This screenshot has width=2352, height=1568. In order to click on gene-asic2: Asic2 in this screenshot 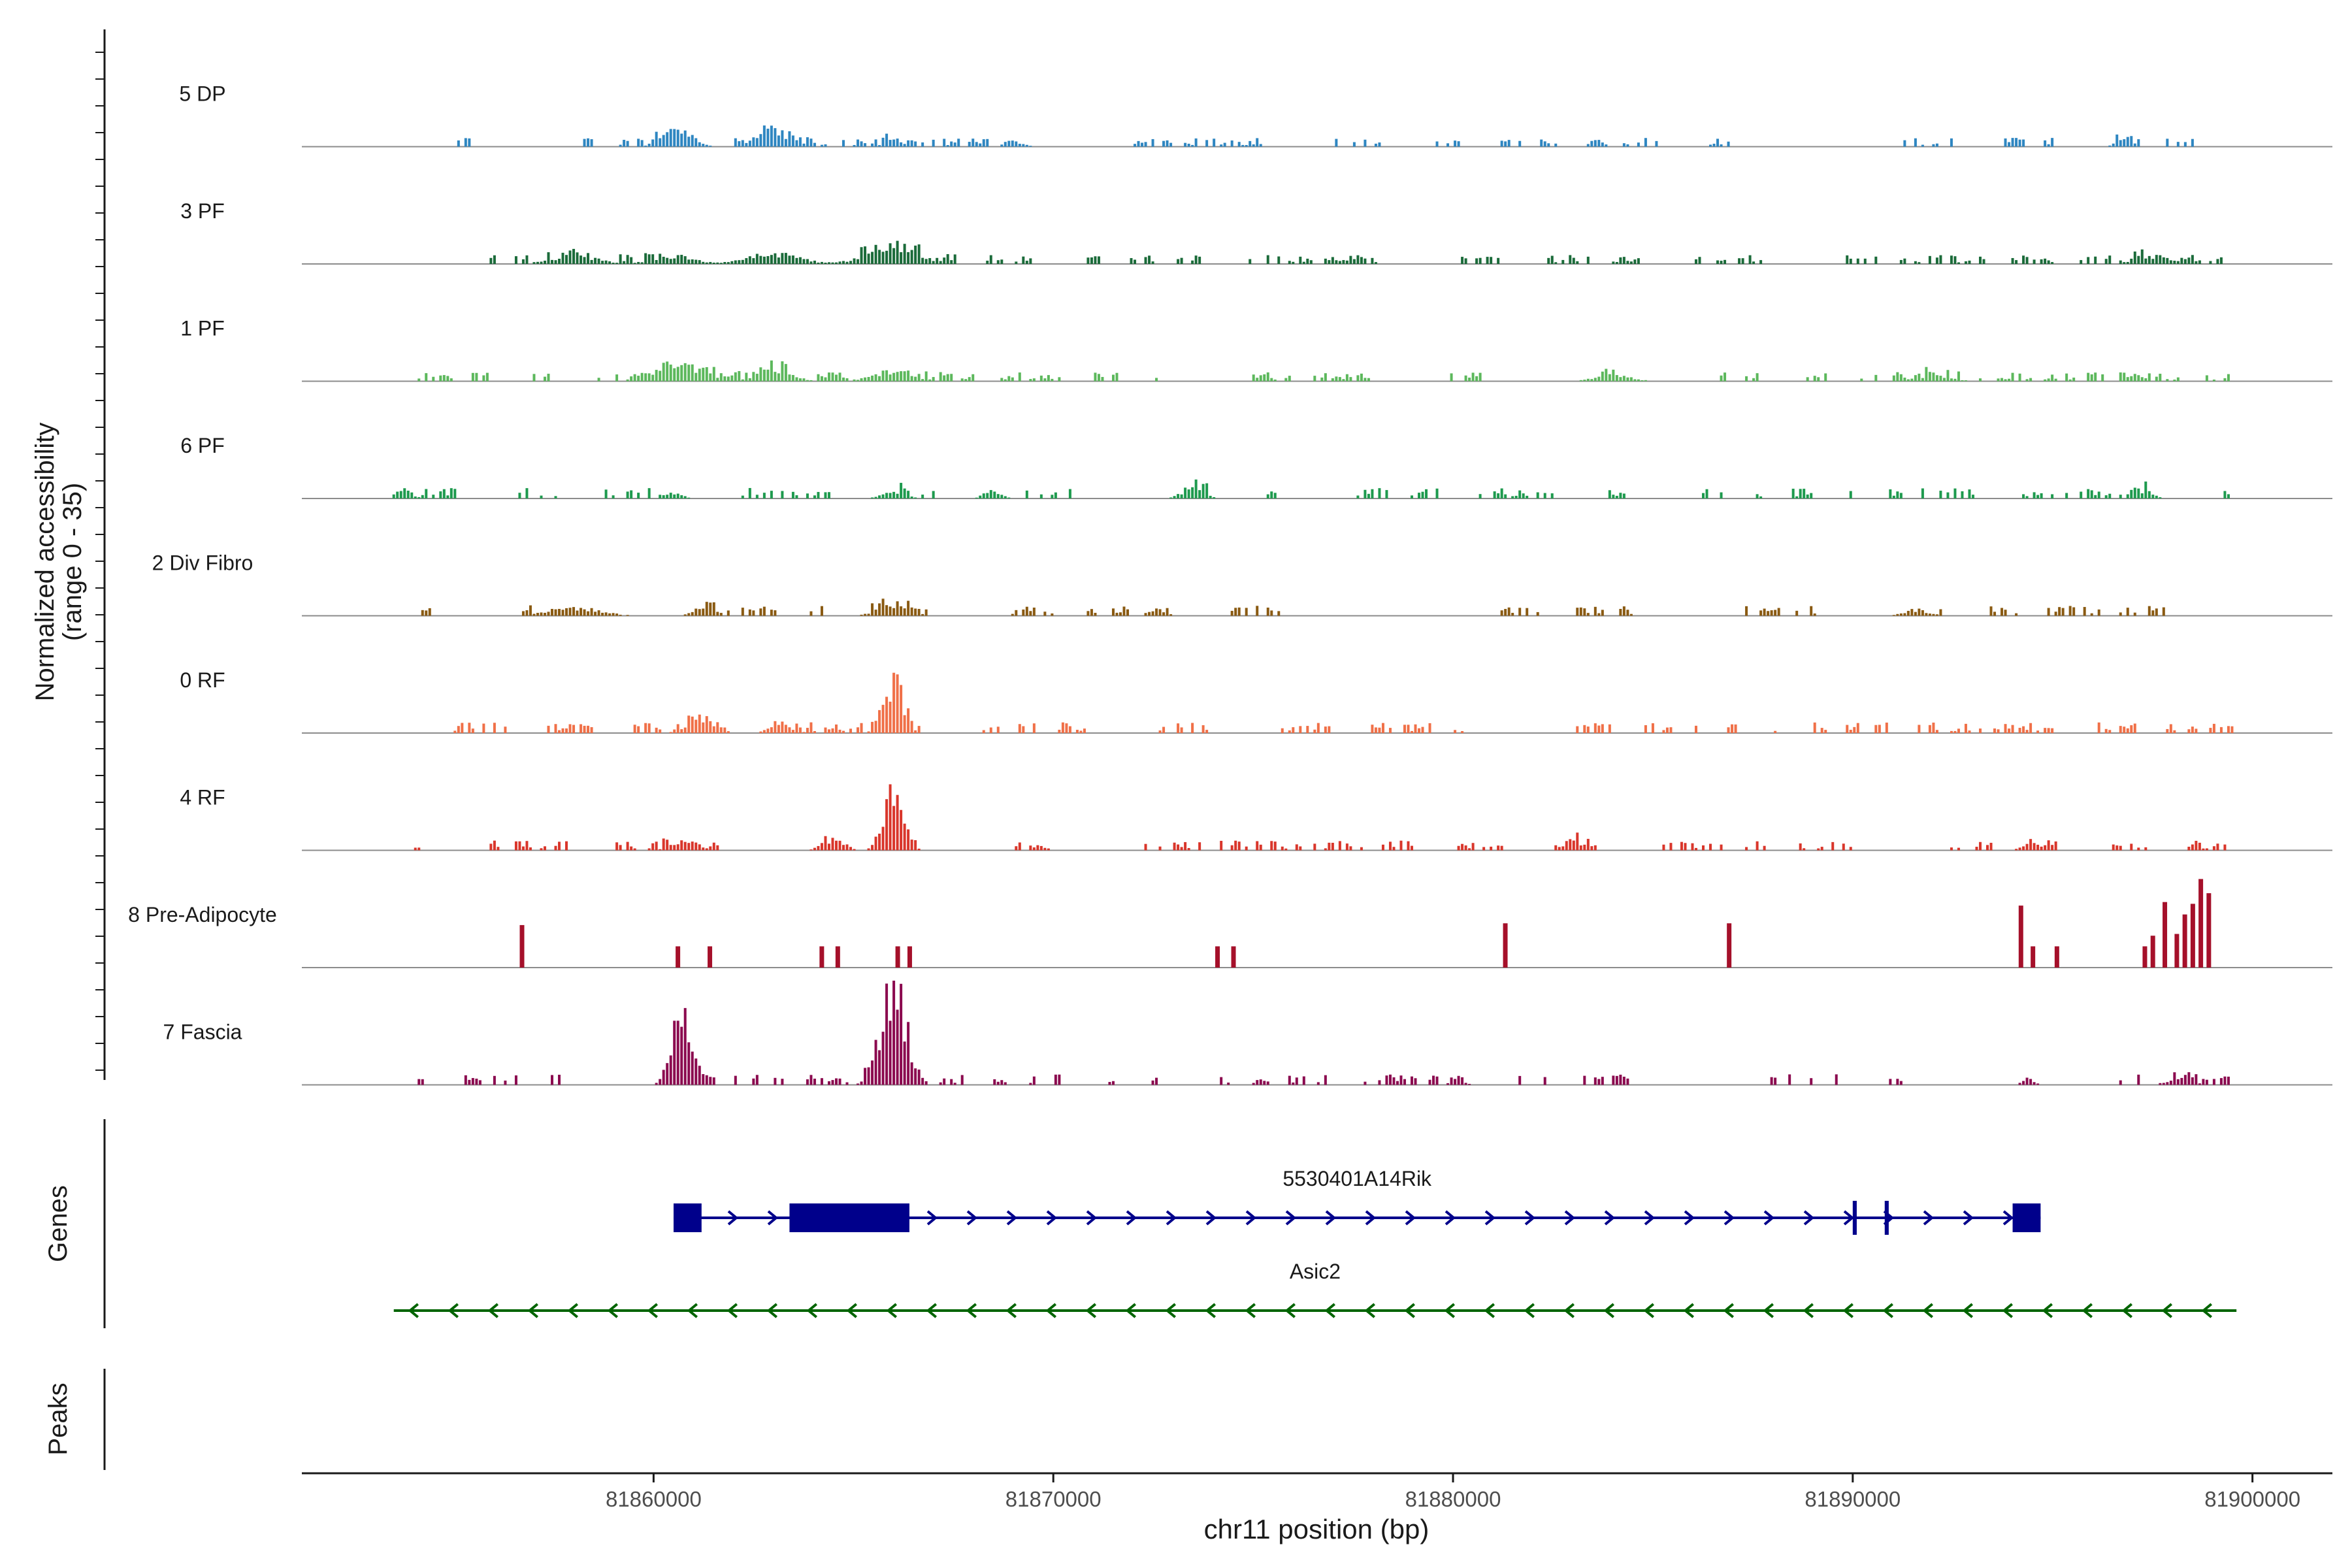, I will do `click(1315, 1289)`.